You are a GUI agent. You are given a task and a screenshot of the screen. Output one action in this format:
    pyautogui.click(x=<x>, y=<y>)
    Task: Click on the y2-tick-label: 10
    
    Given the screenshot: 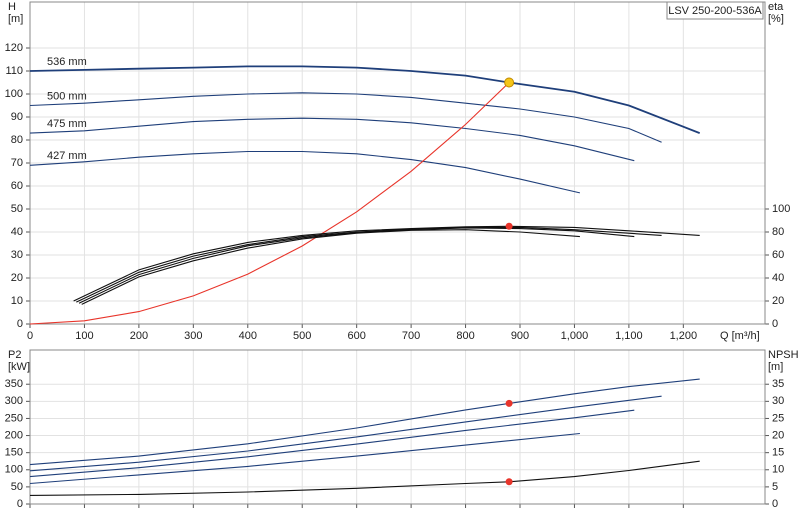 What is the action you would take?
    pyautogui.click(x=778, y=470)
    